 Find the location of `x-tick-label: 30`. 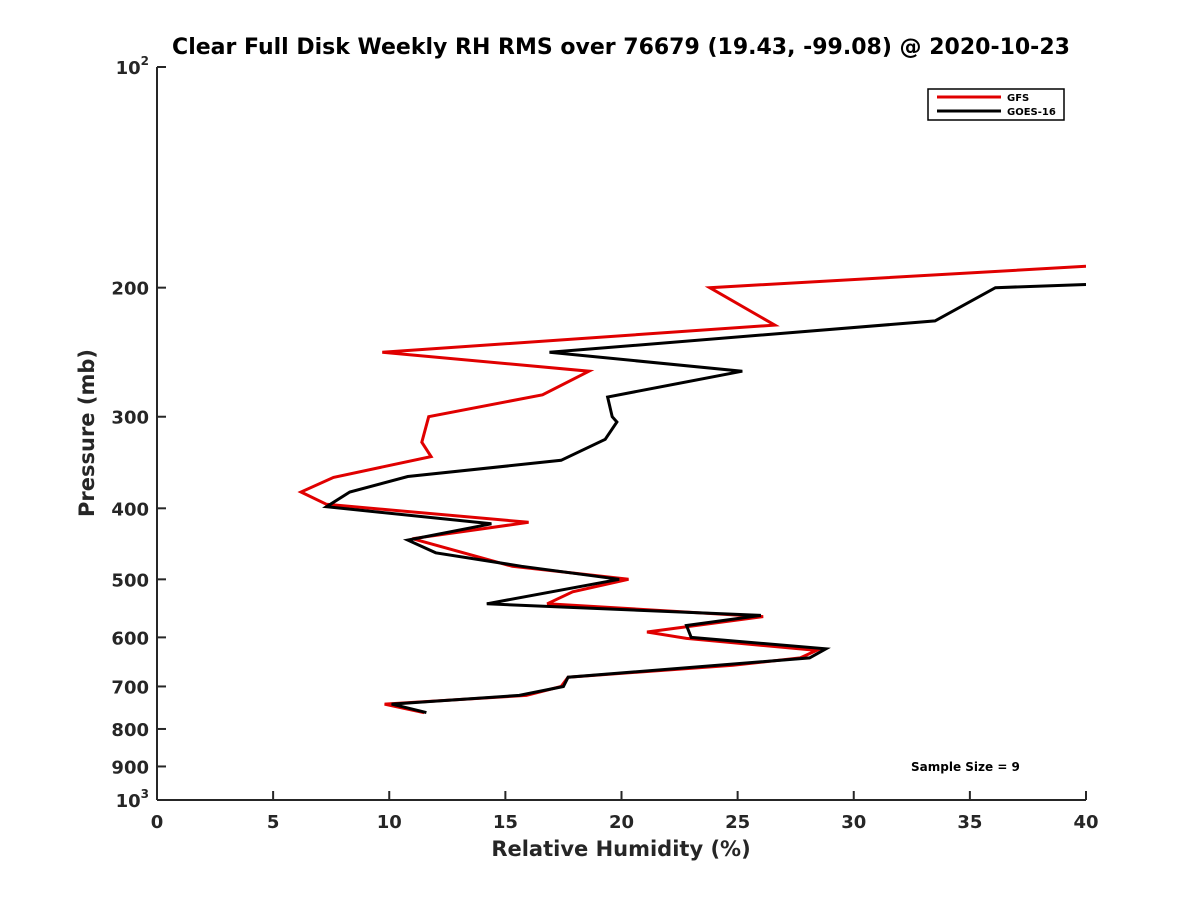

x-tick-label: 30 is located at coordinates (853, 822).